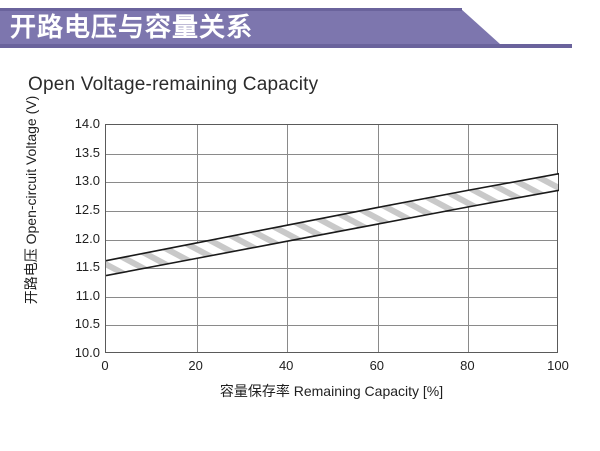  Describe the element at coordinates (87, 267) in the screenshot. I see `y-tick-label: 11.5` at that location.